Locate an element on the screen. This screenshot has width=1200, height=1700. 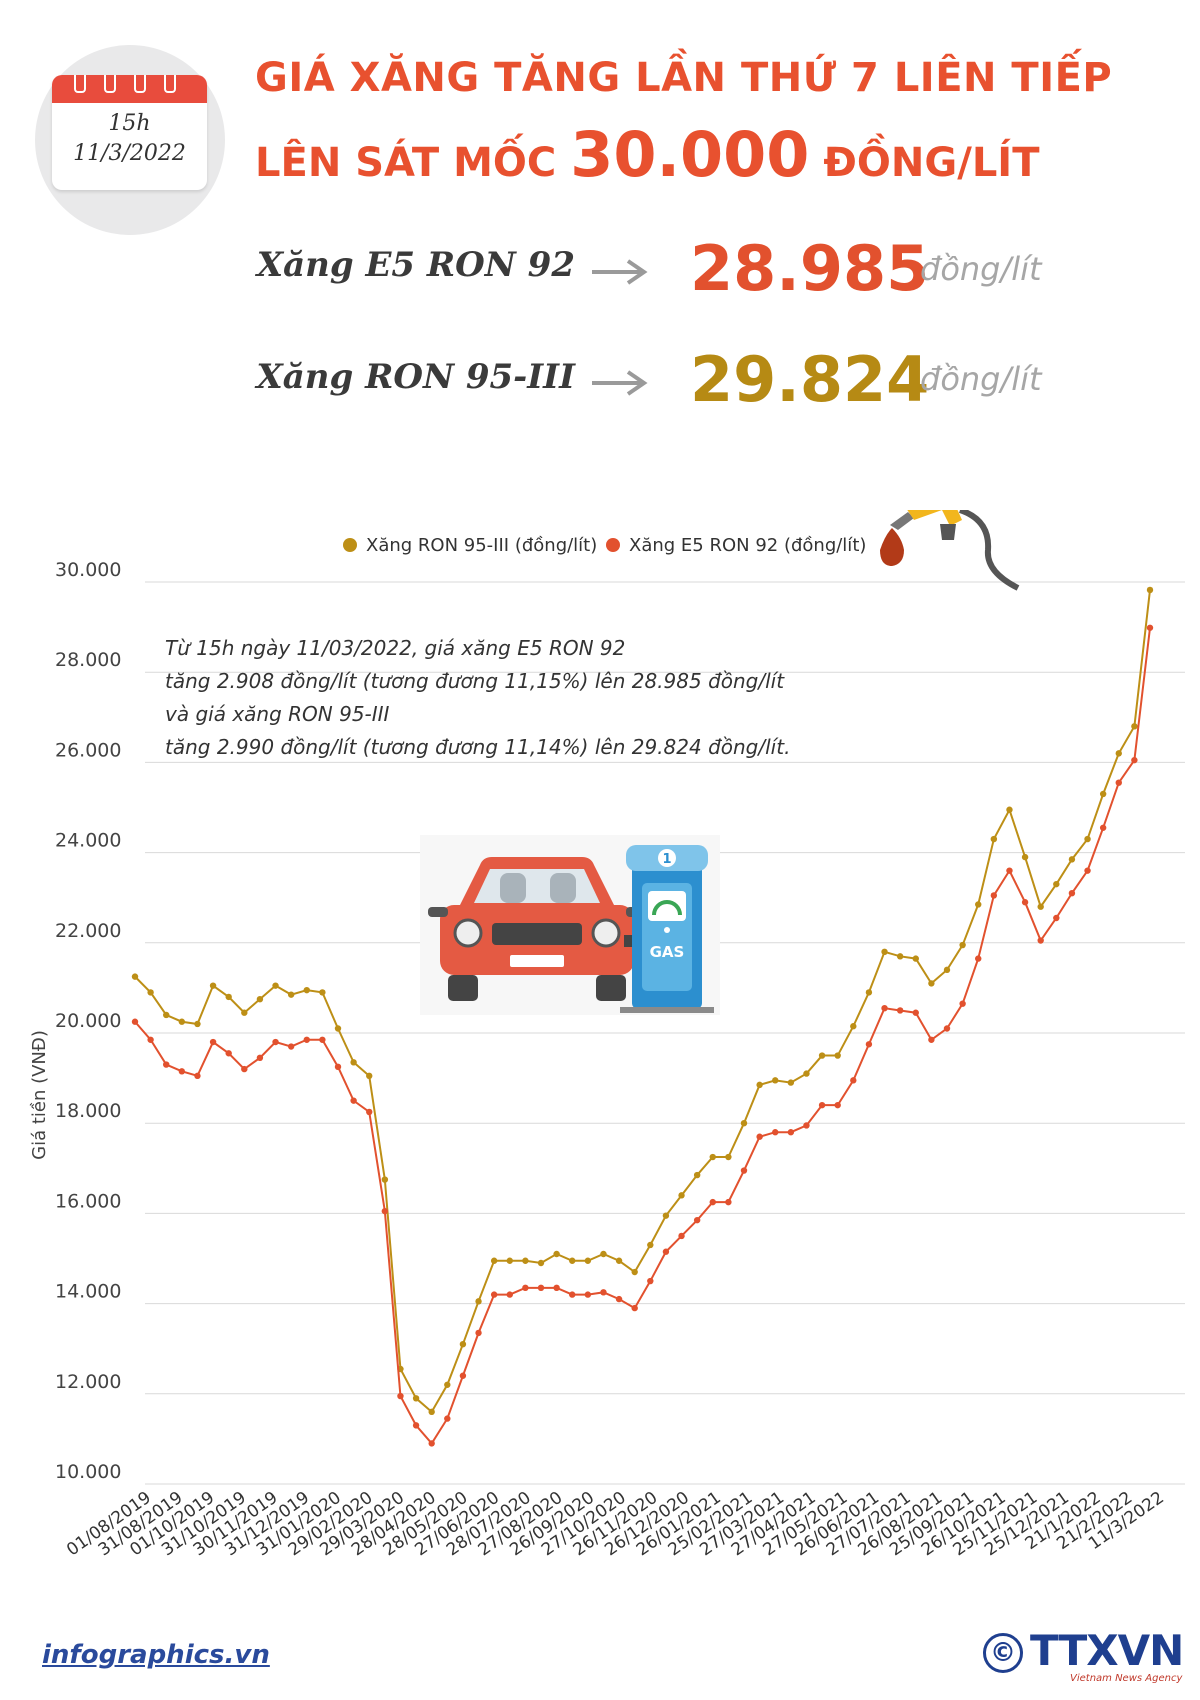
price-e5: 28.985 is located at coordinates (810, 268).